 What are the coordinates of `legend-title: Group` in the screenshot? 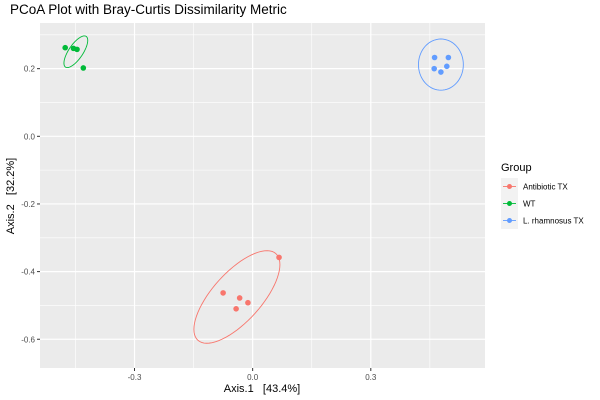 It's located at (516, 168).